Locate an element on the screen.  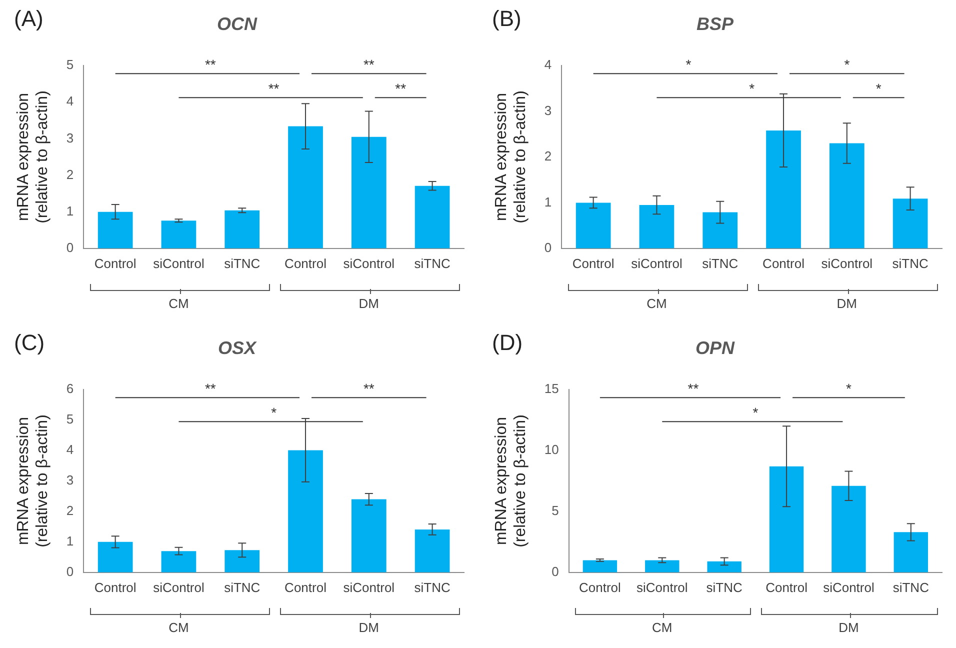
text: (C) is located at coordinates (29, 343).